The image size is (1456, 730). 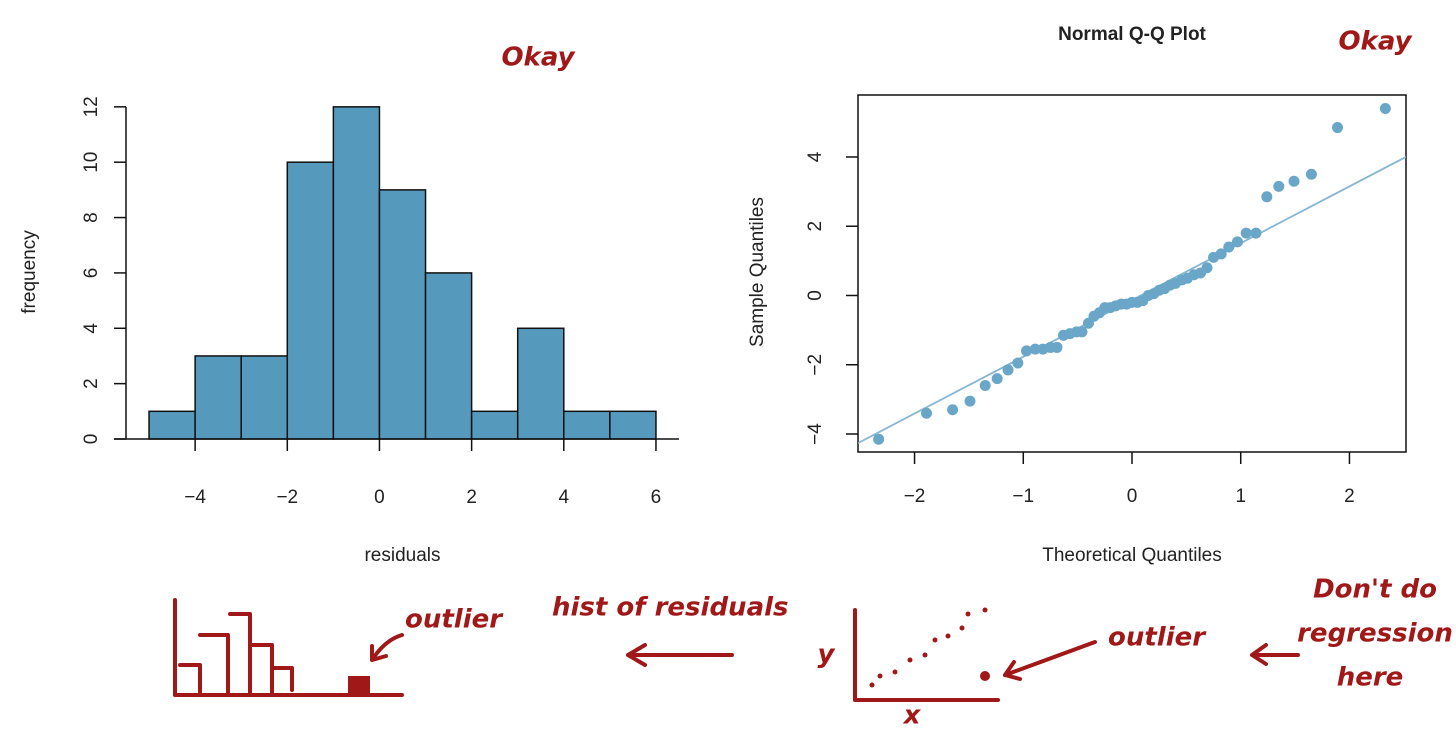 What do you see at coordinates (1240, 496) in the screenshot?
I see `x-tick-label: 1` at bounding box center [1240, 496].